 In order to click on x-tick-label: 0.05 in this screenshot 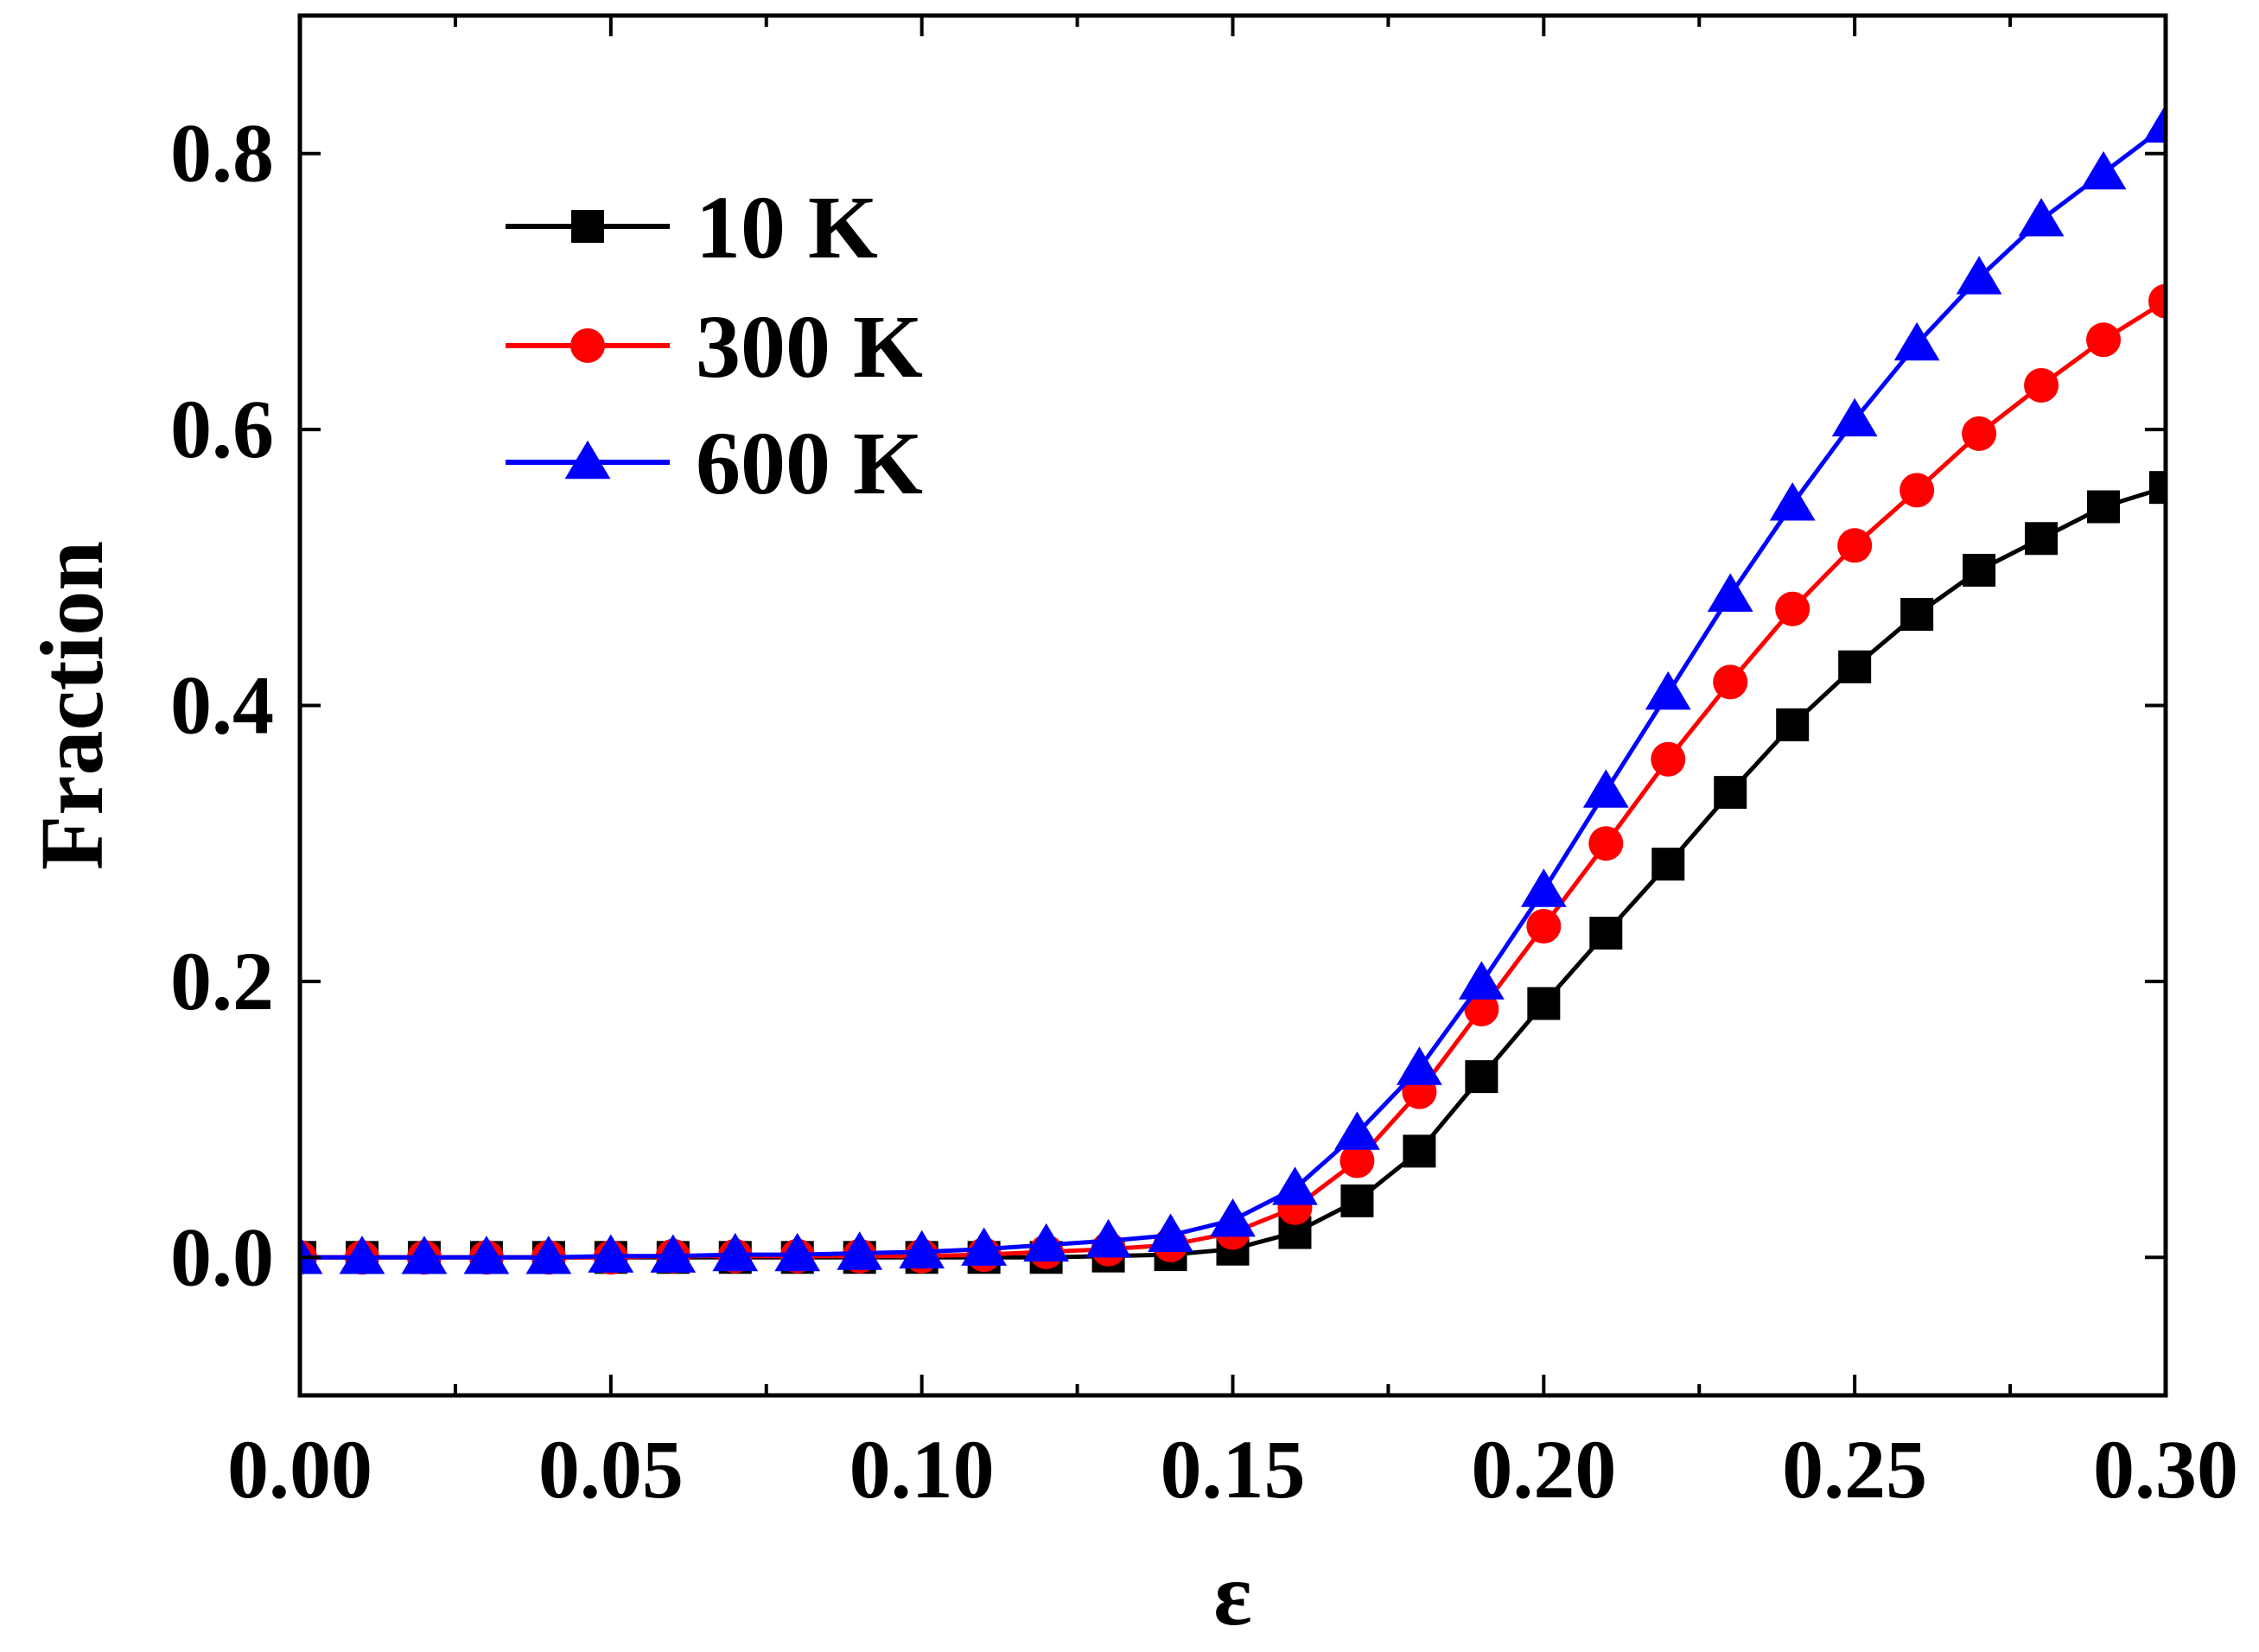, I will do `click(611, 1469)`.